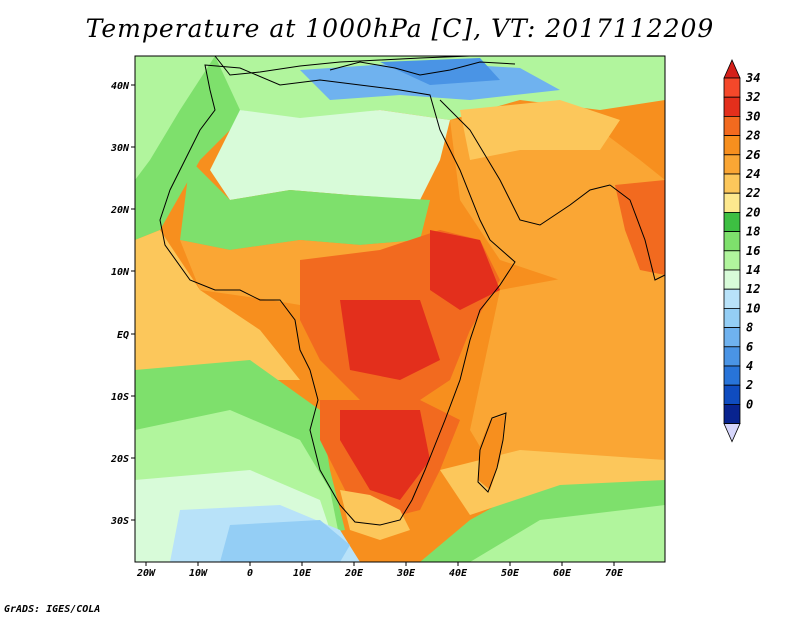  I want to click on lon-label: 20W, so click(146, 573).